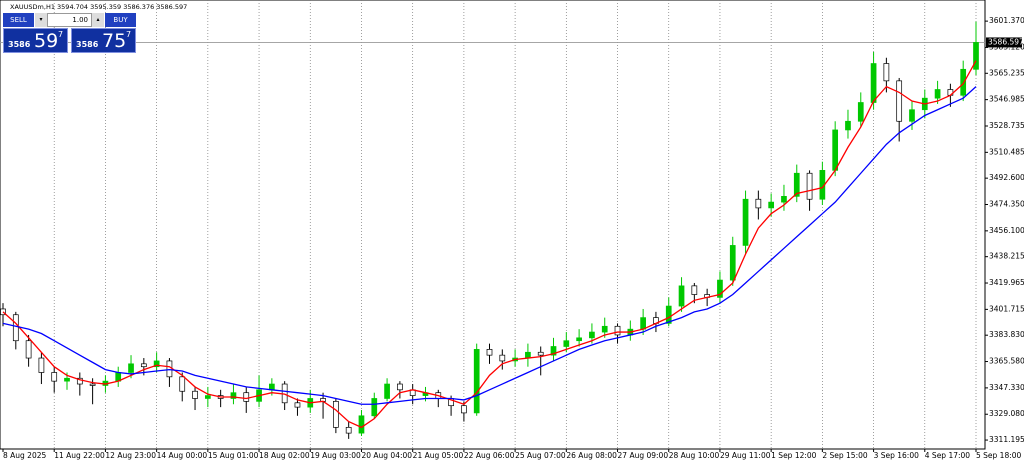  I want to click on x-tick-label: 1 Sep 12:00, so click(794, 455).